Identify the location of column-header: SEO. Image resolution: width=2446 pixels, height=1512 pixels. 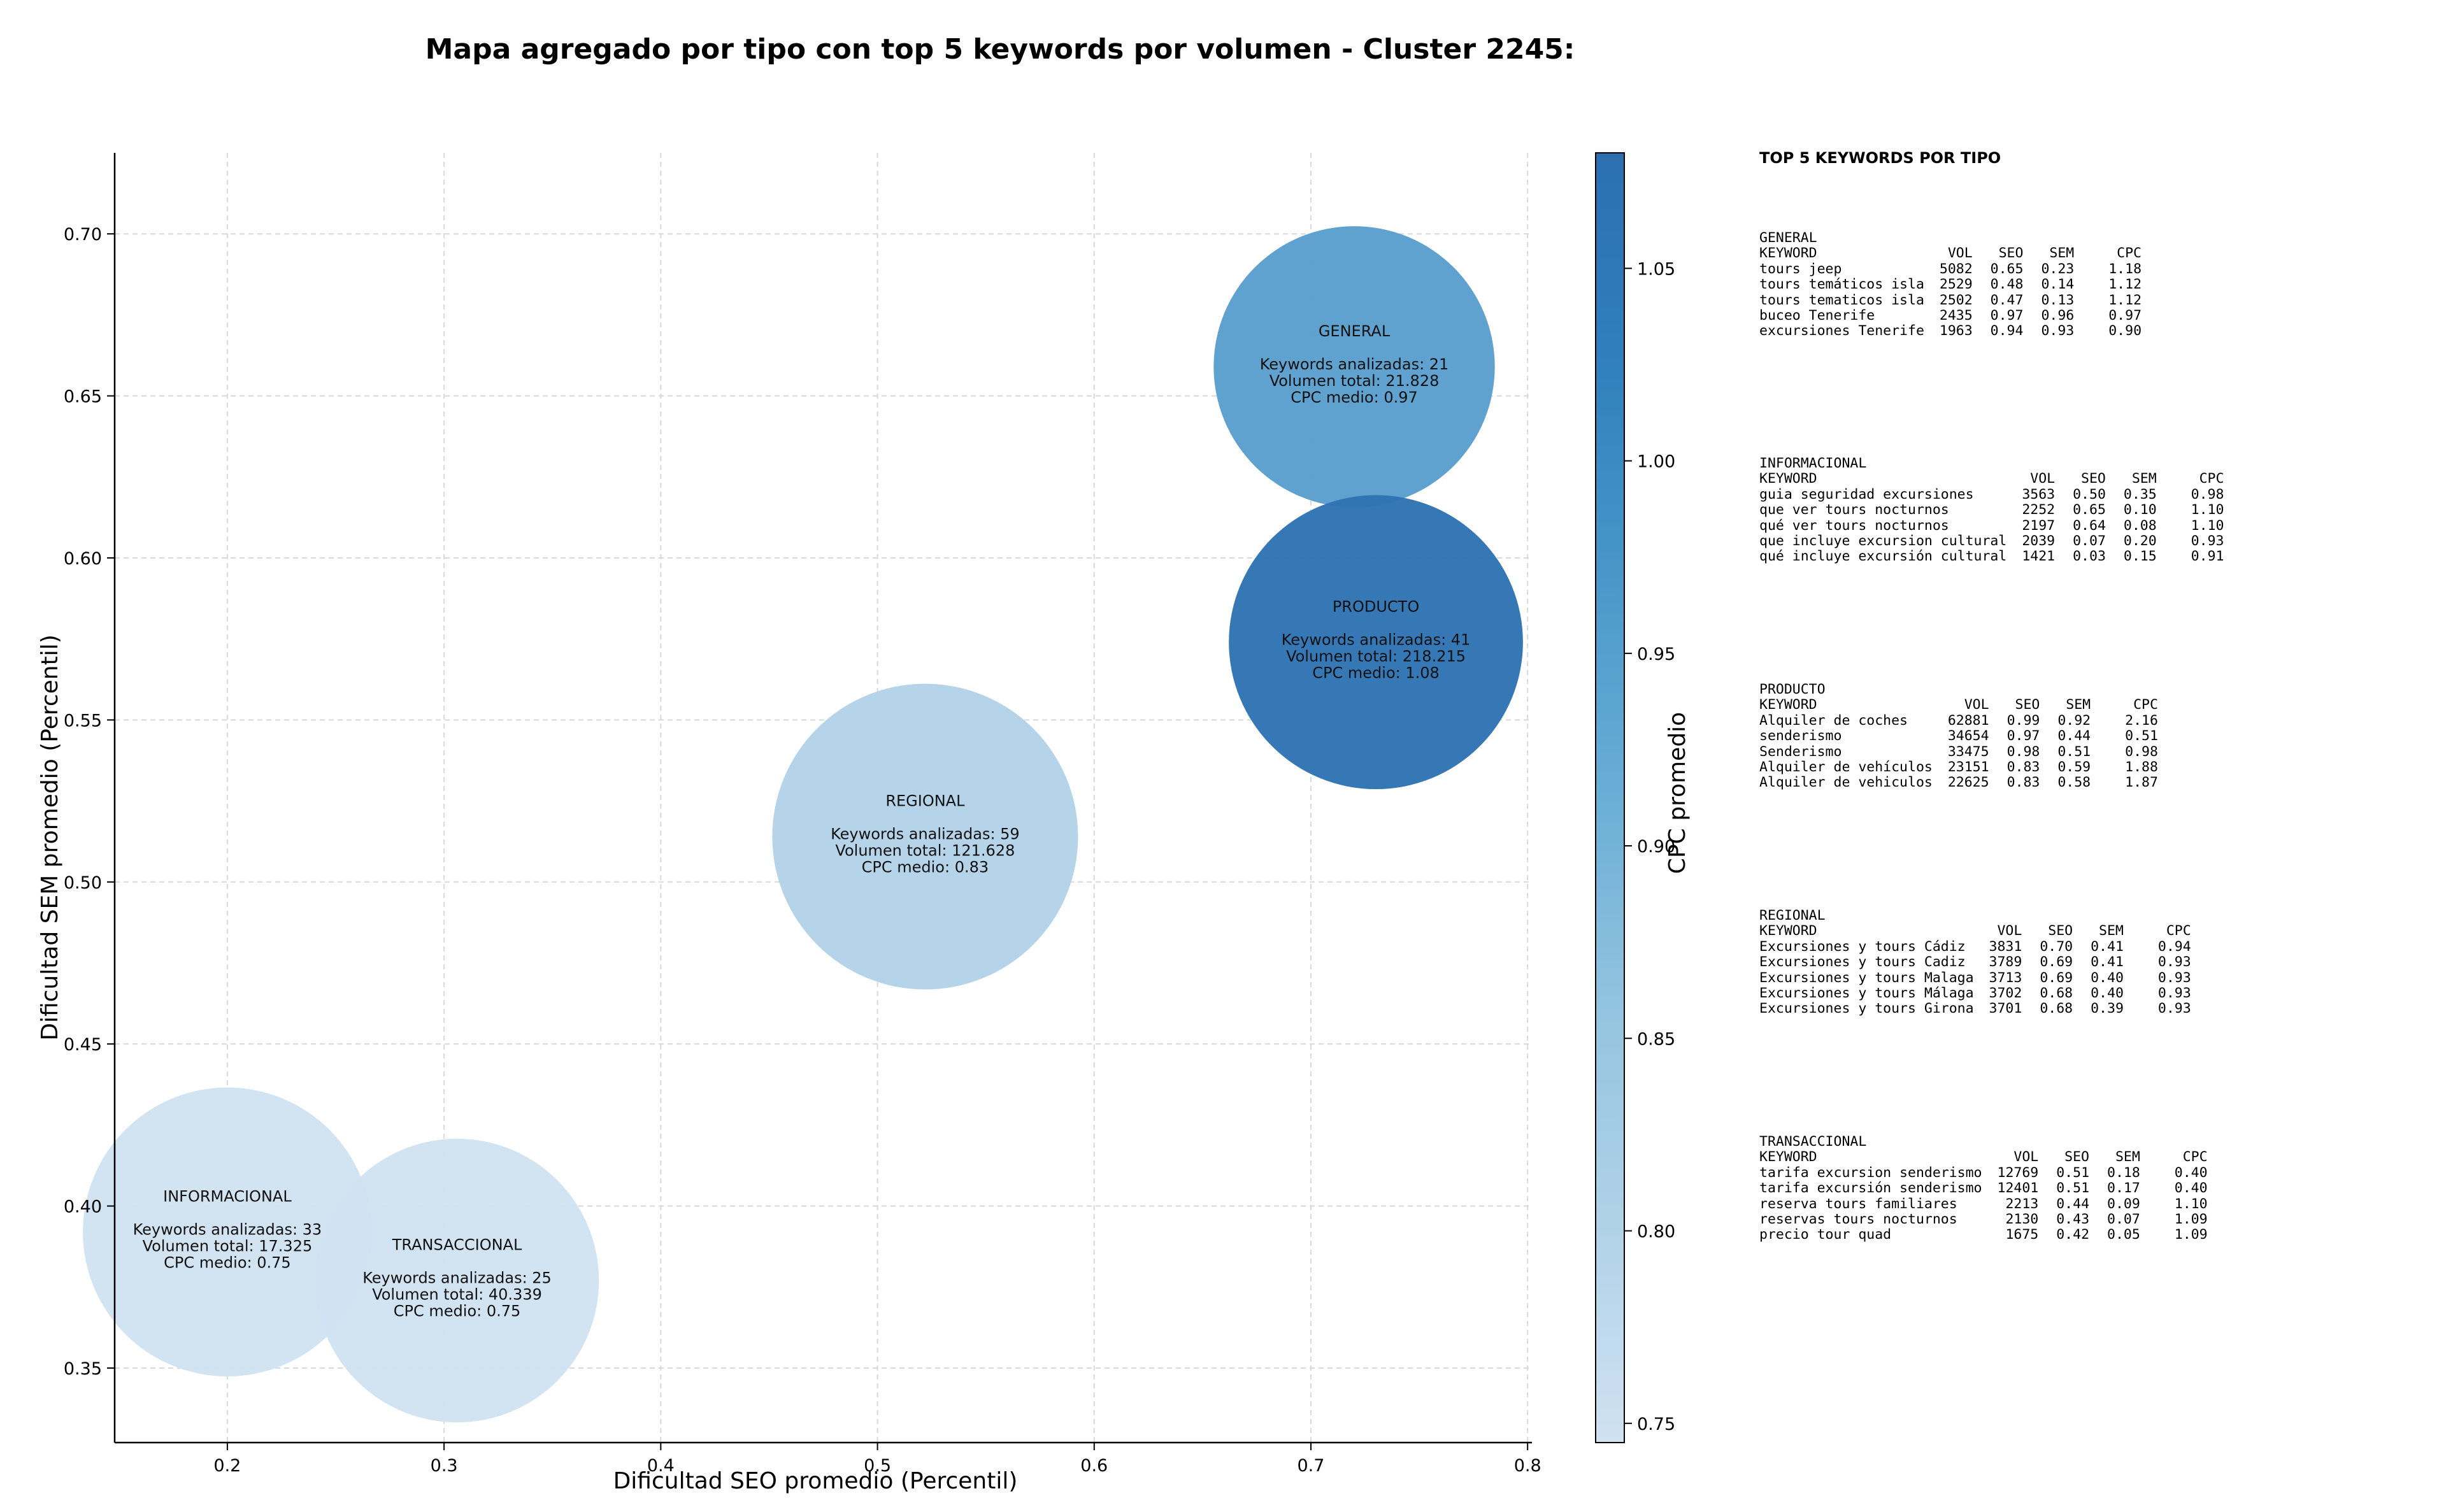
(2093, 479).